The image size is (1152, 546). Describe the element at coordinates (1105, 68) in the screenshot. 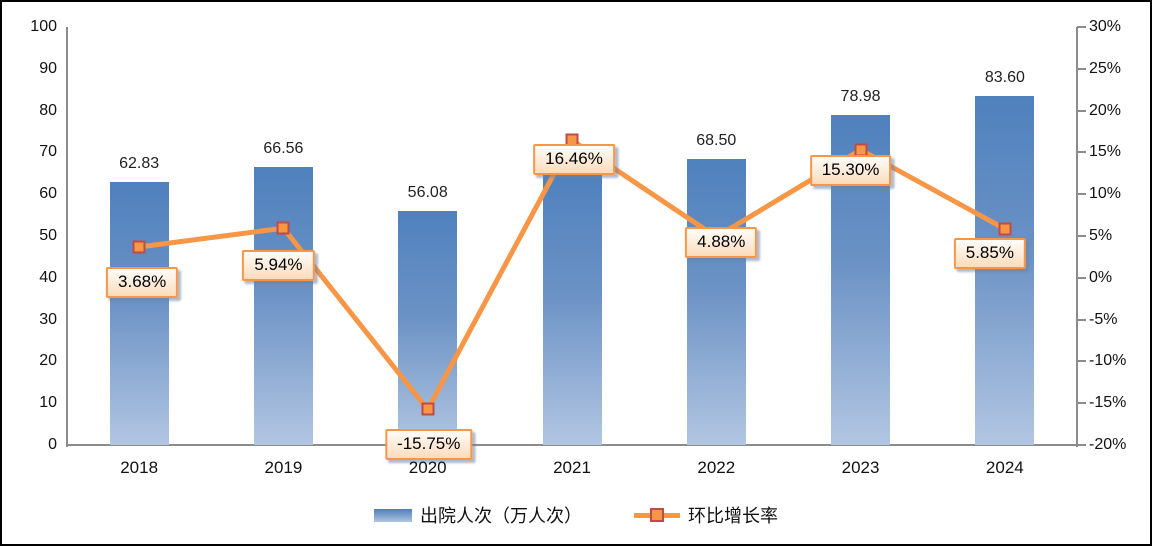

I see `right-axis-tick-label: 25%` at that location.